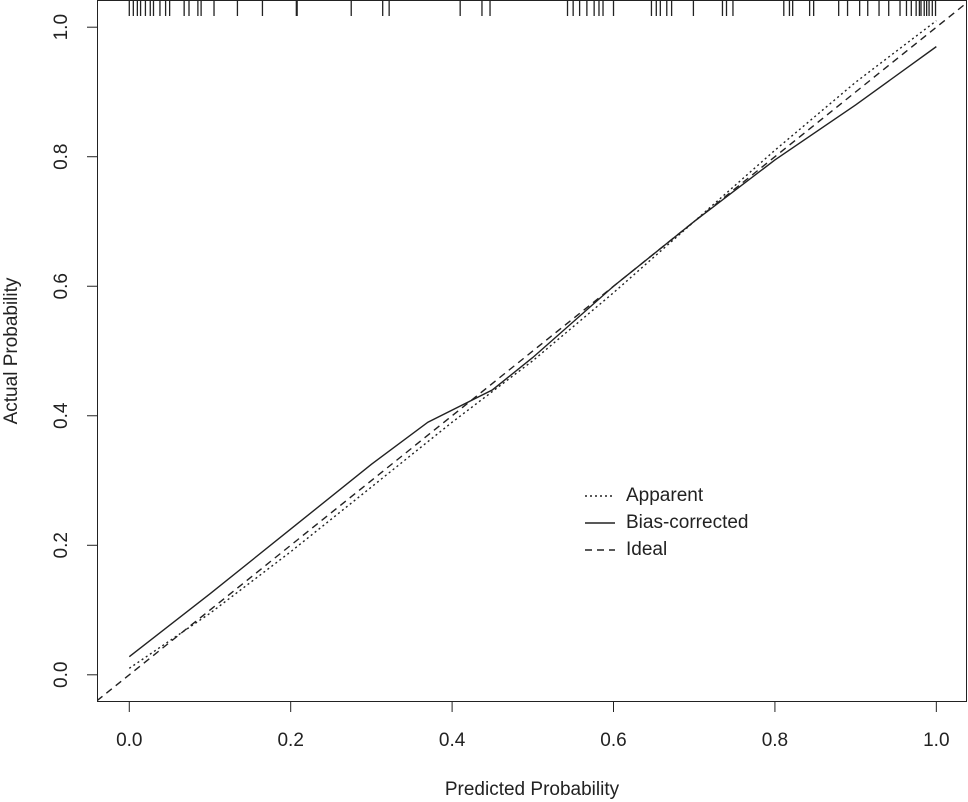 This screenshot has height=802, width=968. Describe the element at coordinates (11, 350) in the screenshot. I see `y-axis-label: Actual Probability` at that location.